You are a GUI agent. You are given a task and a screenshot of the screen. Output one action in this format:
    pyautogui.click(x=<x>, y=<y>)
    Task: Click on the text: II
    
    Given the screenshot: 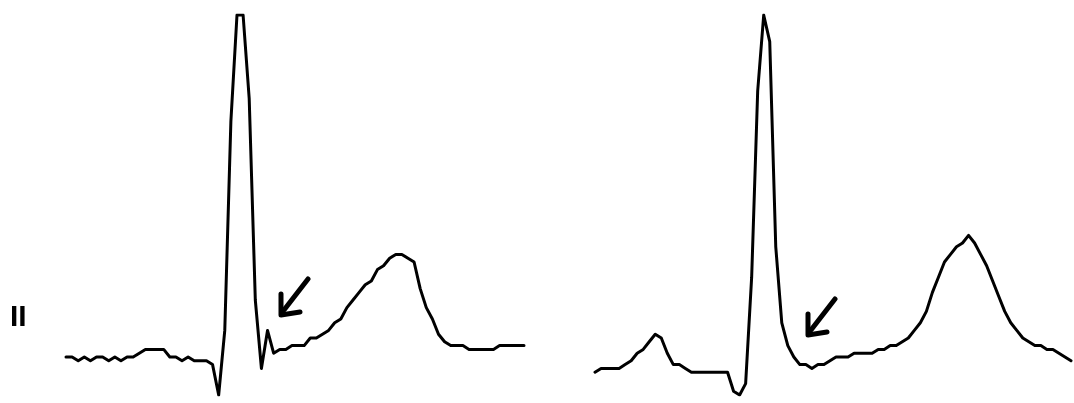 What is the action you would take?
    pyautogui.click(x=18, y=315)
    